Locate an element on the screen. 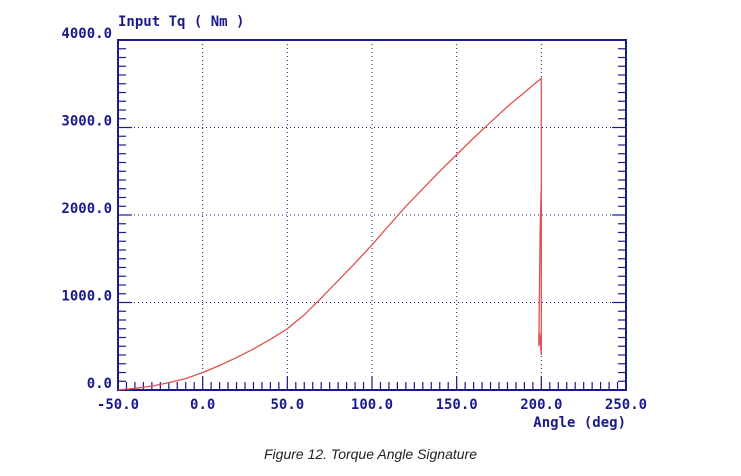  y-tick-label: 2000.0 is located at coordinates (86, 209).